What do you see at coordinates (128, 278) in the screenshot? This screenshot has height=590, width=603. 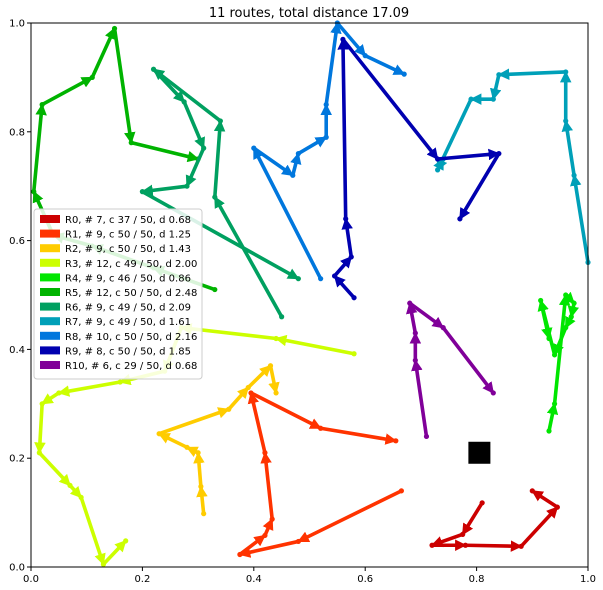 I see `legend-label: R4, # 9, c 46 / 50, d 0.86` at bounding box center [128, 278].